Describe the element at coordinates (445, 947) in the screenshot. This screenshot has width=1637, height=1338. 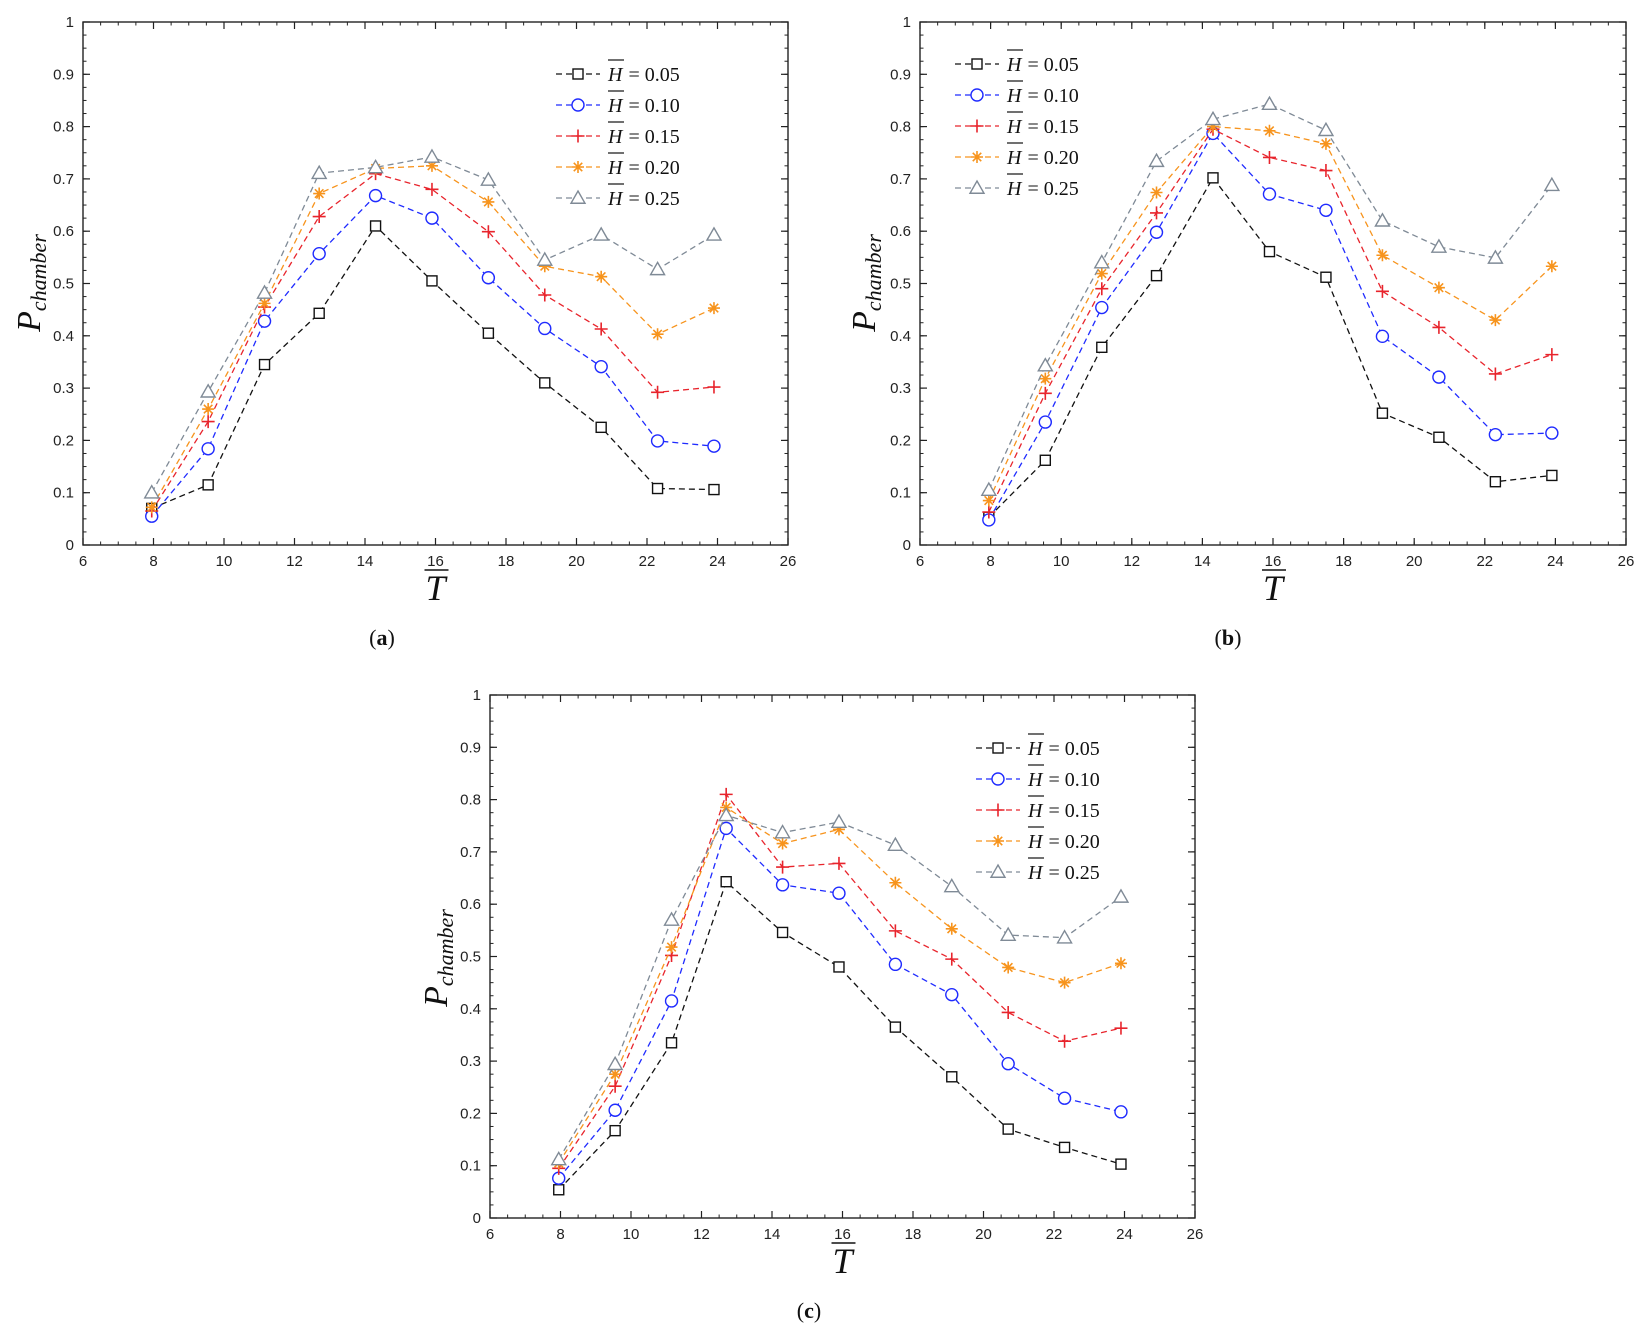
I see `y-axis-label-sub: chamber` at that location.